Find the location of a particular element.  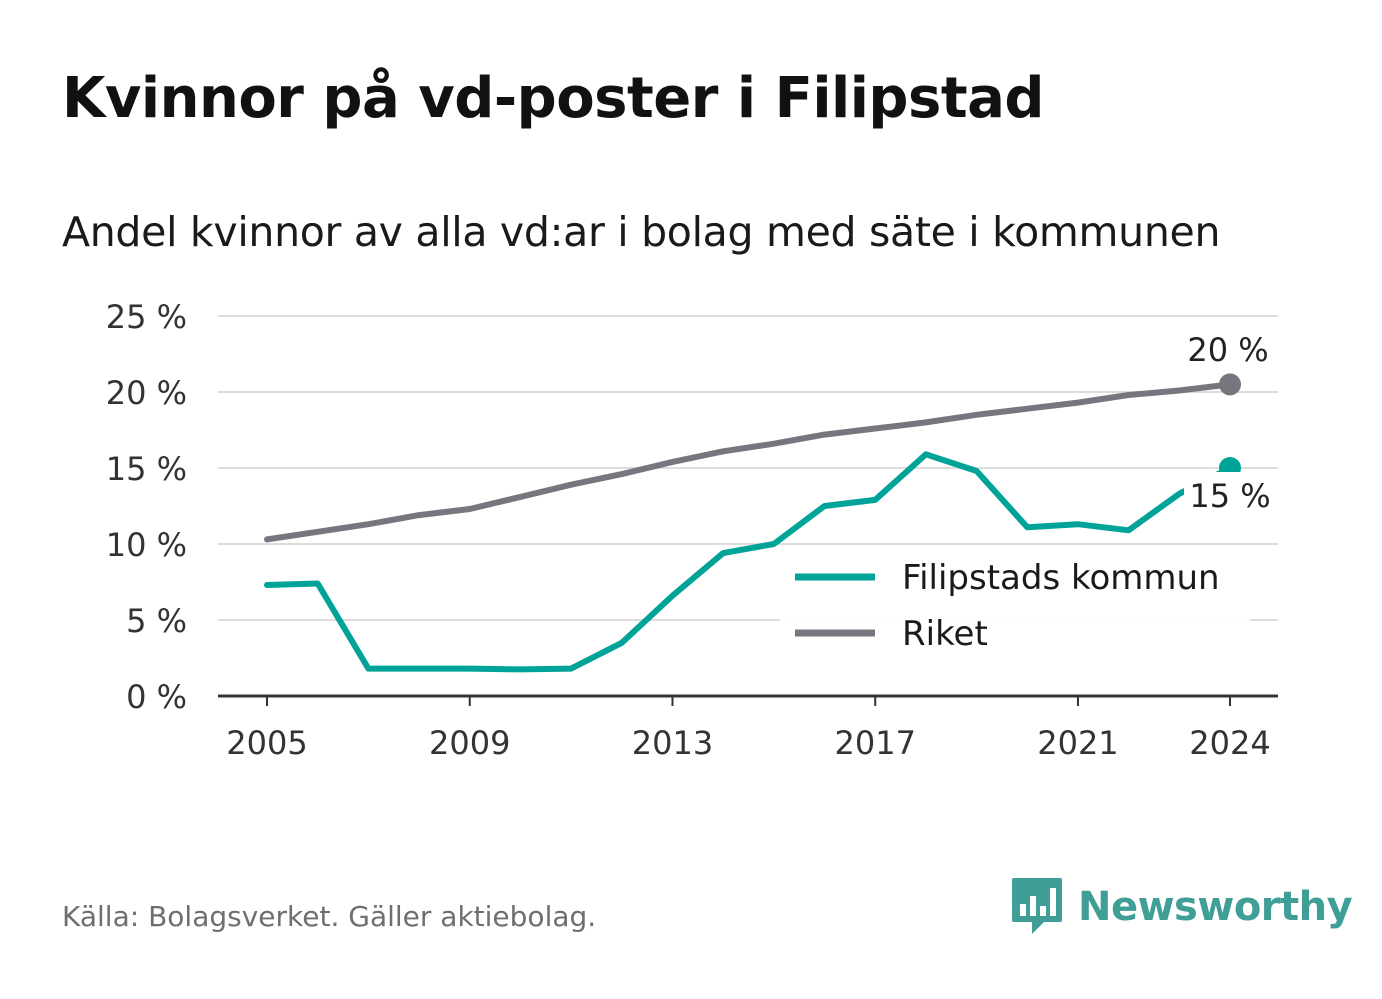

legend-label: Riket is located at coordinates (945, 634).